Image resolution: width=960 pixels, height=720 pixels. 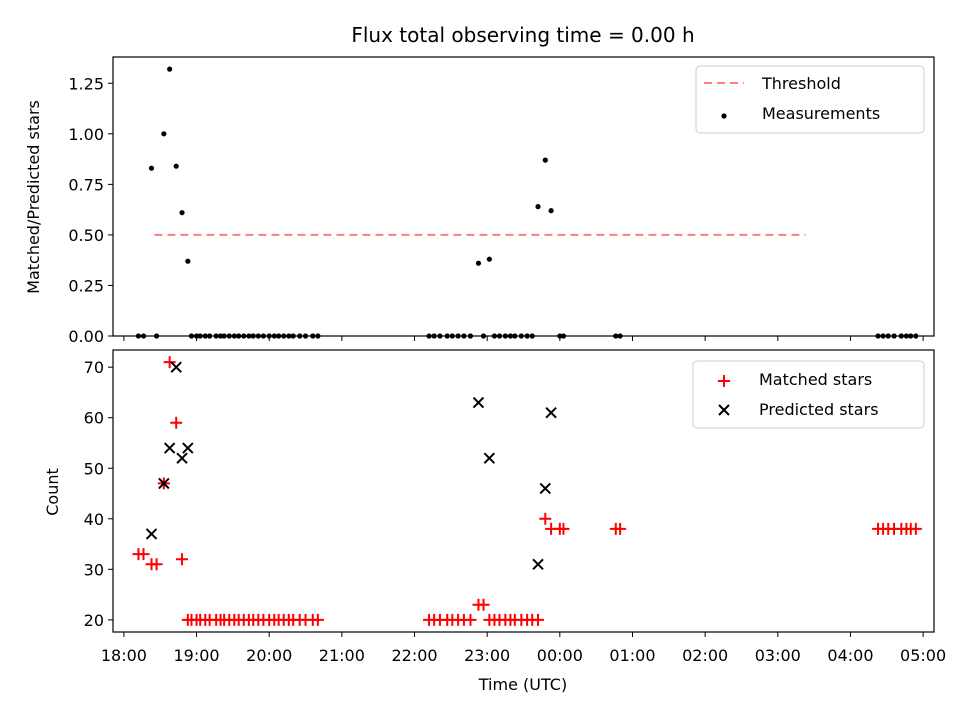 I want to click on count-y-tick-label: 50, so click(x=94, y=468).